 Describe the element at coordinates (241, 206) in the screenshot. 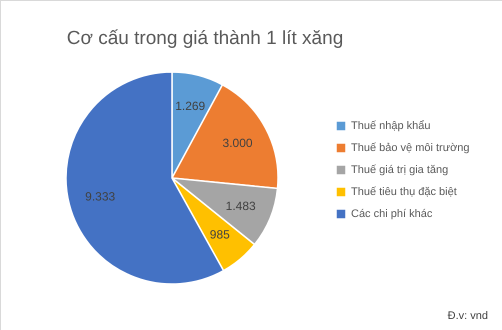

I see `data-label: 1.483` at that location.